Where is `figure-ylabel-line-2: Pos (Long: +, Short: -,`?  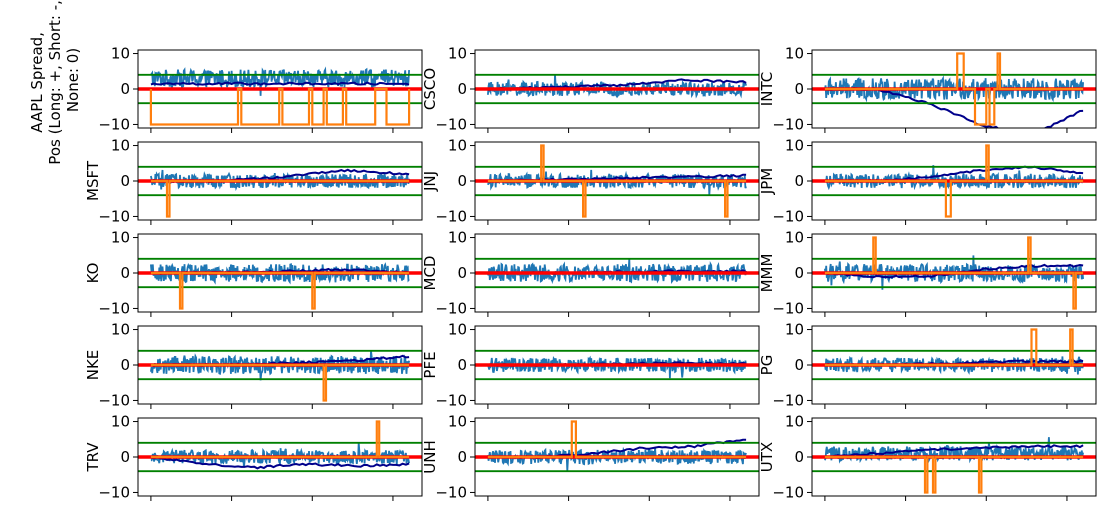 figure-ylabel-line-2: Pos (Long: +, Short: -, is located at coordinates (55, 82).